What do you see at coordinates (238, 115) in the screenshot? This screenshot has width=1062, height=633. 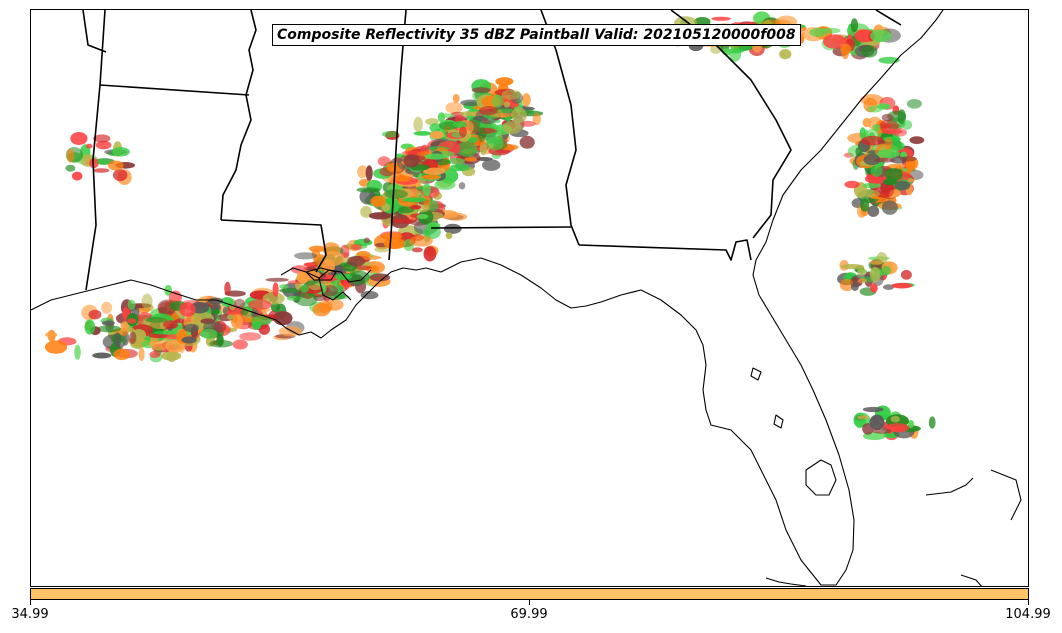 I see `border-mississippi-river` at bounding box center [238, 115].